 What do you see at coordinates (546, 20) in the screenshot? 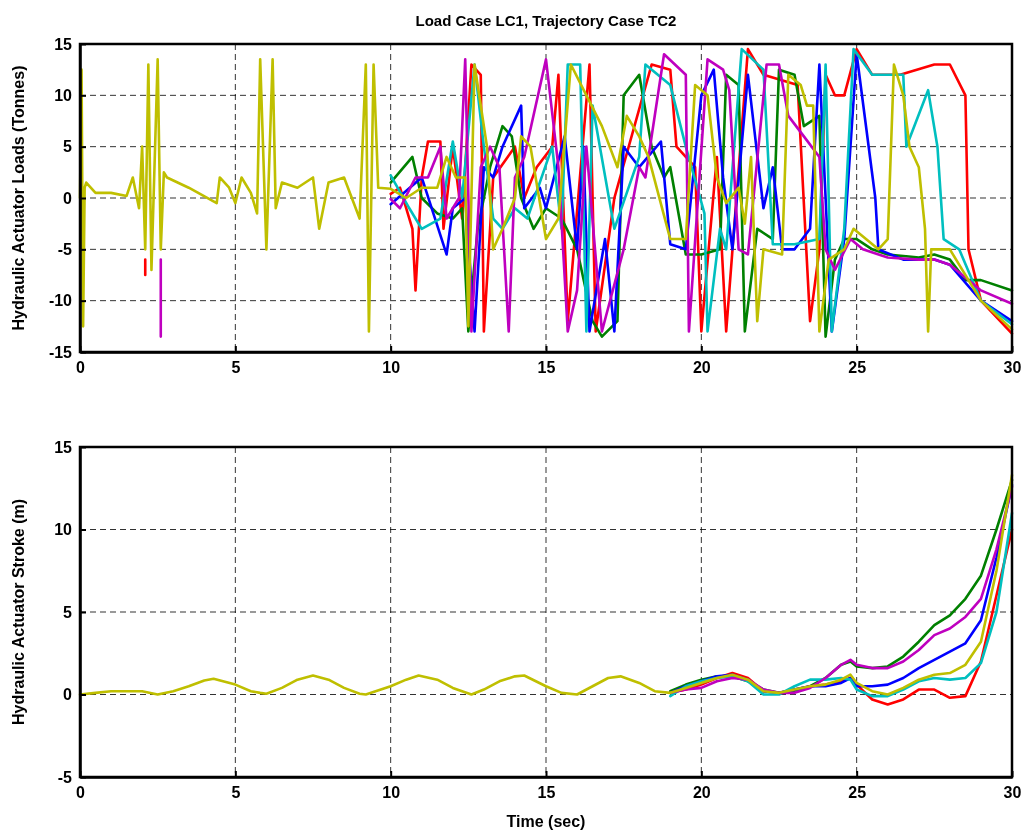
I see `chart-title: Load Case LC1, Trajectory Case TC2` at bounding box center [546, 20].